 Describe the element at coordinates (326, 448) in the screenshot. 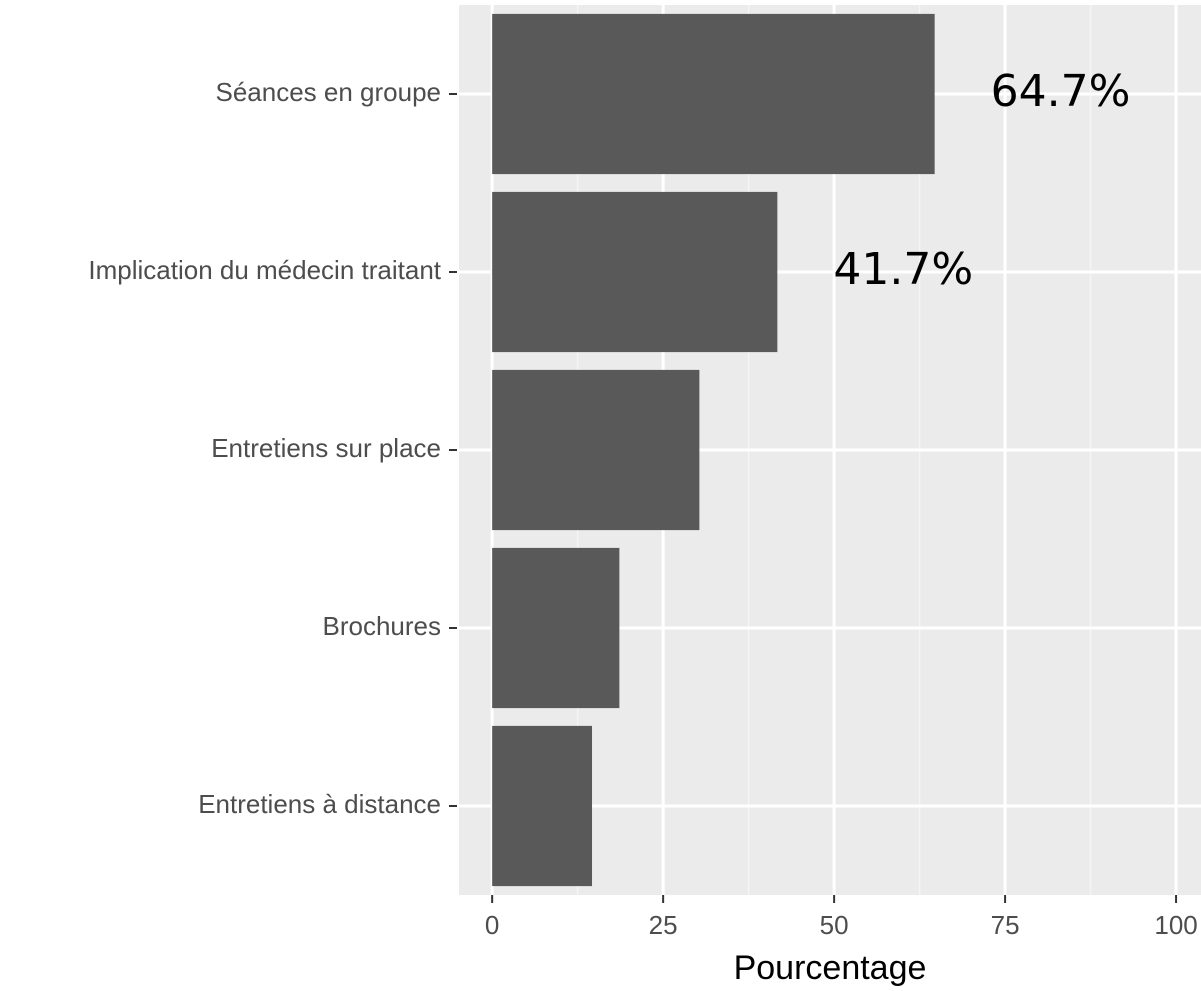

I see `y-tick-label: Entretiens sur place` at that location.